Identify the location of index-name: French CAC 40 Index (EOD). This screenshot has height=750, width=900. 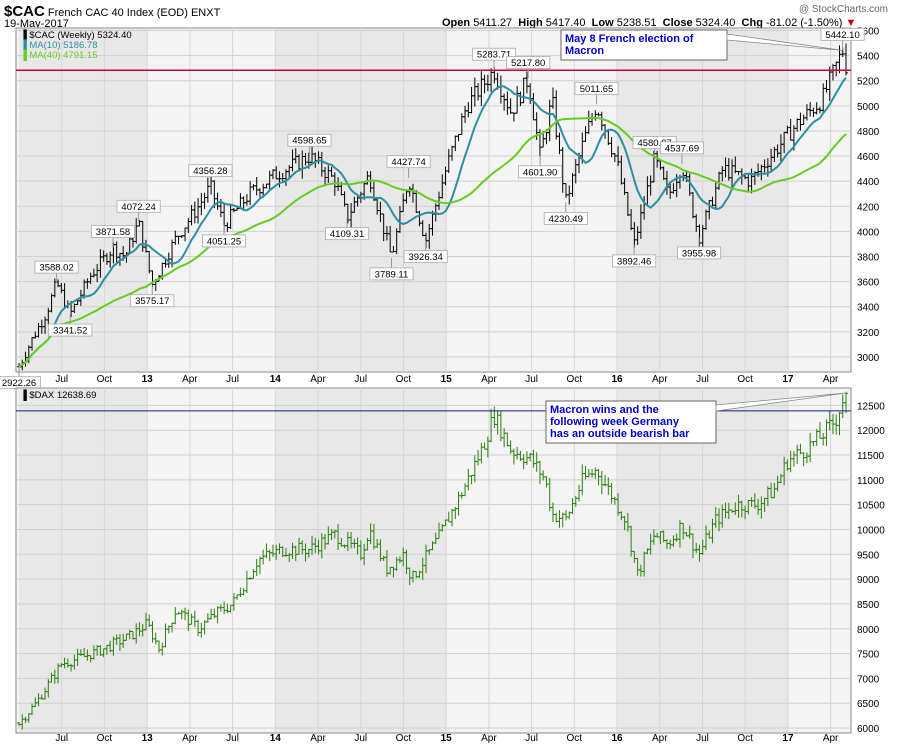
(117, 13).